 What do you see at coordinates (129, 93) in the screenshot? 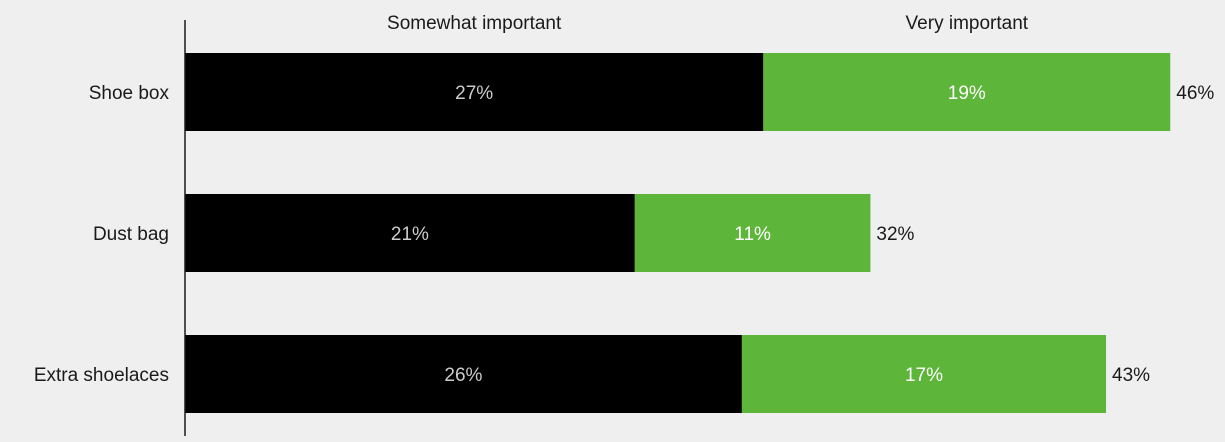
I see `category-label: Shoe box` at bounding box center [129, 93].